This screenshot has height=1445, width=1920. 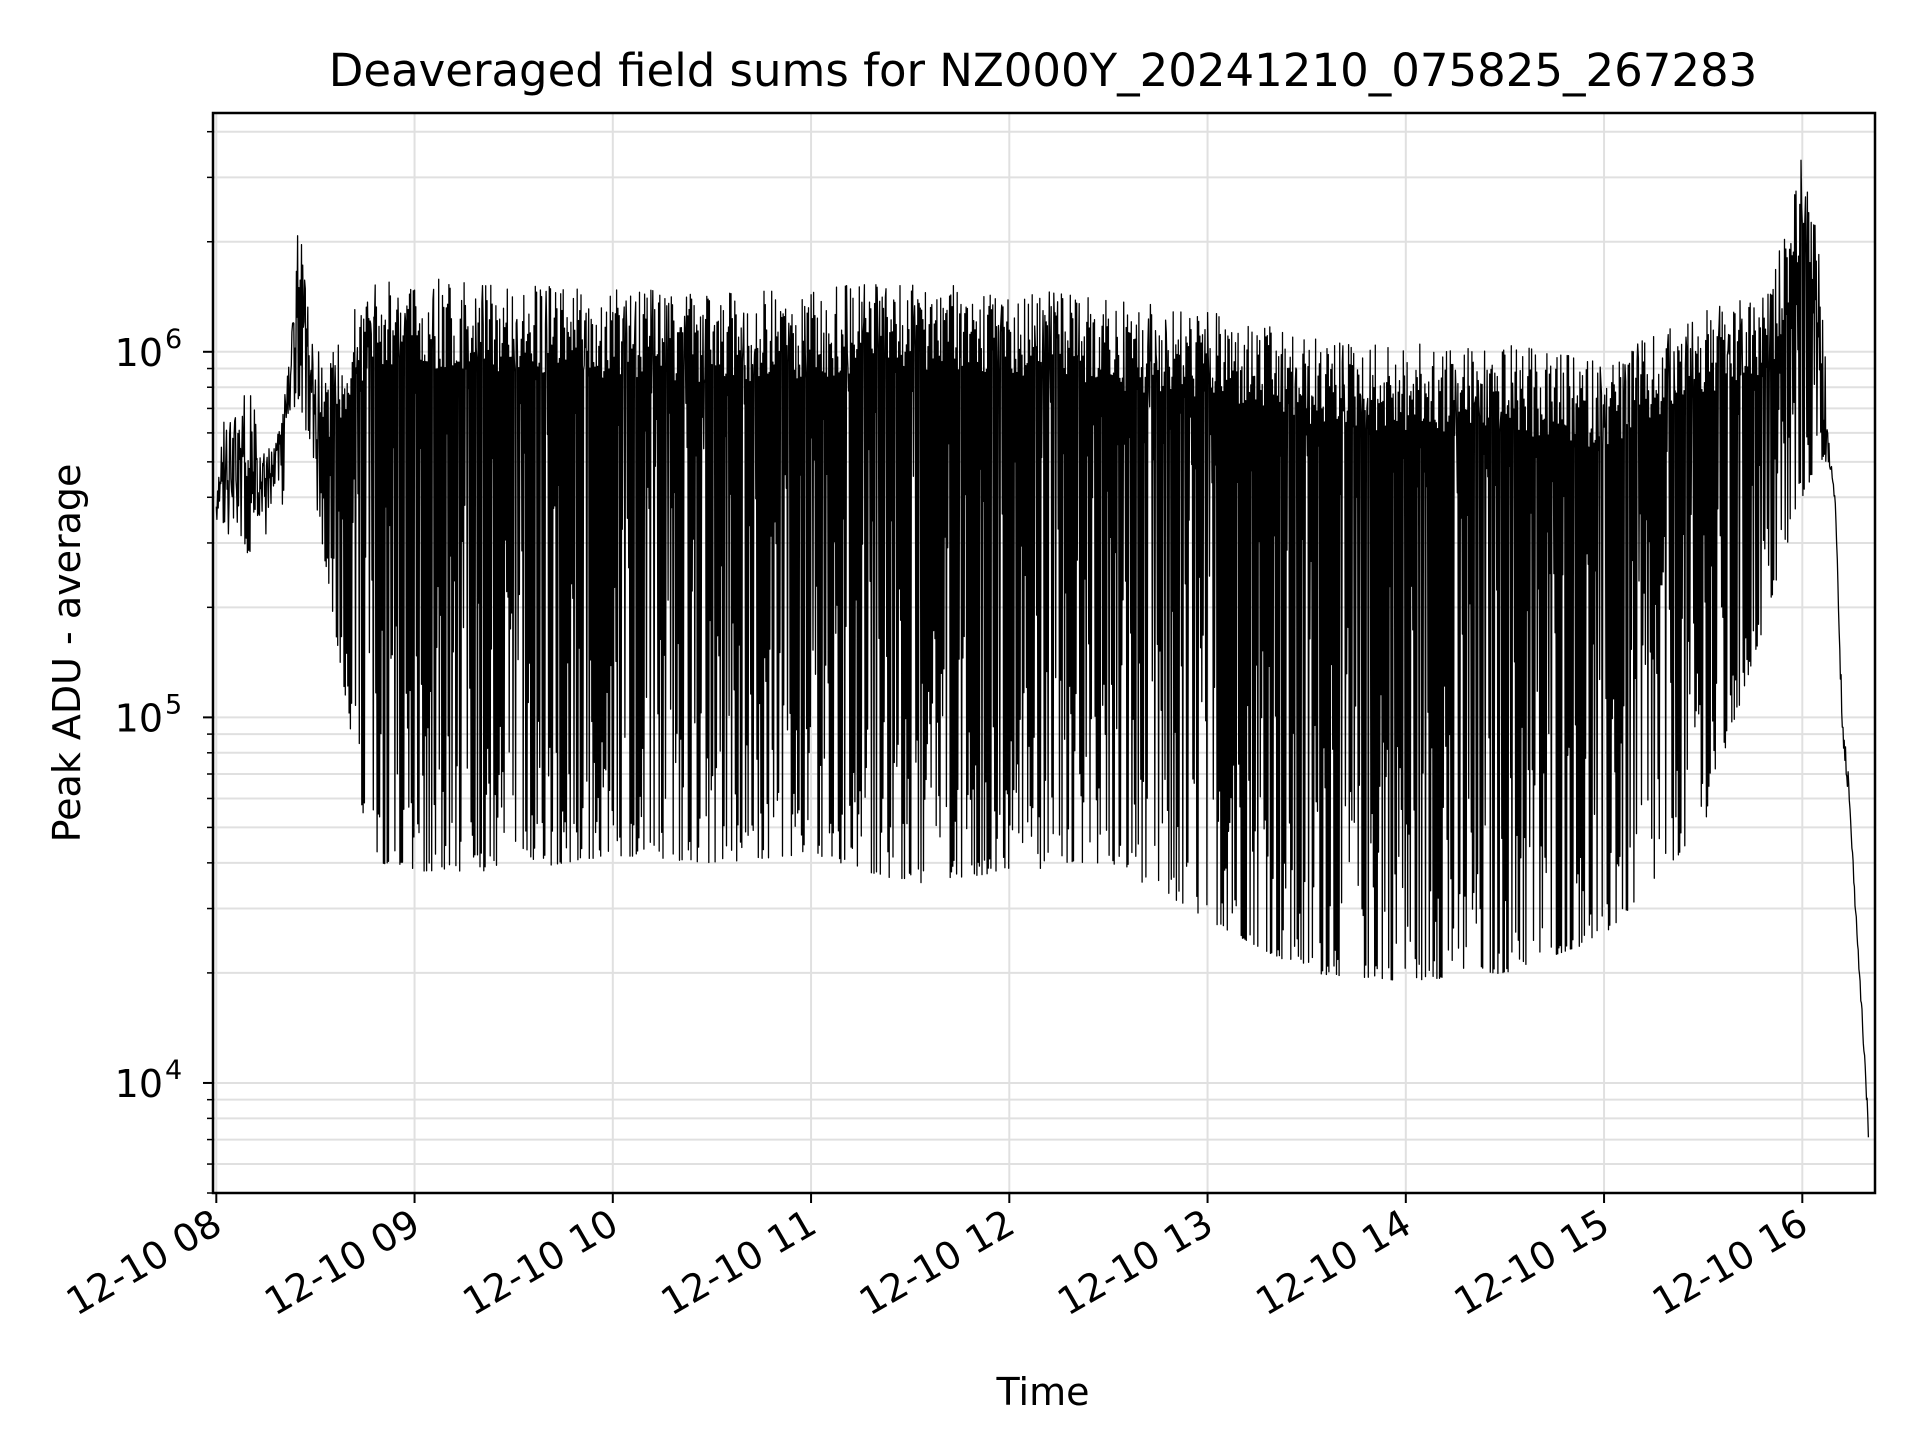 What do you see at coordinates (1135, 1263) in the screenshot?
I see `x-tick-label: 12-10 13` at bounding box center [1135, 1263].